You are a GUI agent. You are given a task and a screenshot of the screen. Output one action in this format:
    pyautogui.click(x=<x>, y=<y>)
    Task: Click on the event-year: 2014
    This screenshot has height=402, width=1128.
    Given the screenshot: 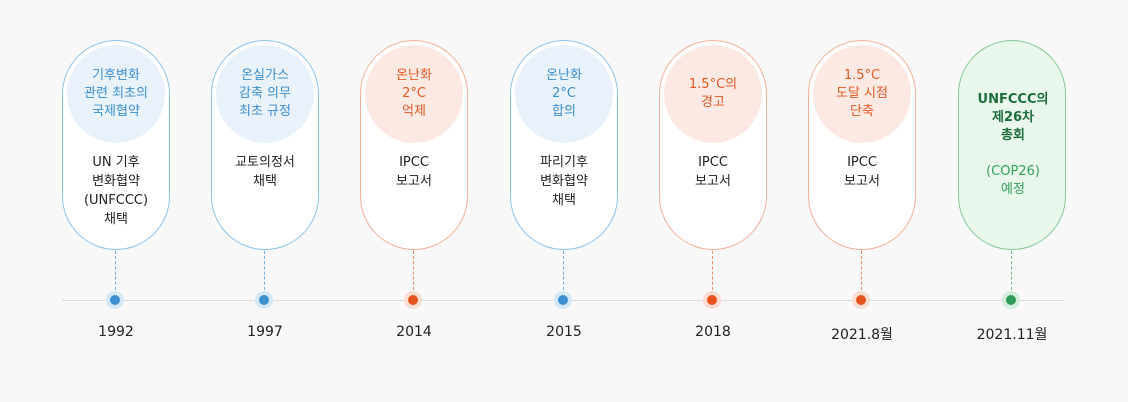 What is the action you would take?
    pyautogui.click(x=414, y=332)
    